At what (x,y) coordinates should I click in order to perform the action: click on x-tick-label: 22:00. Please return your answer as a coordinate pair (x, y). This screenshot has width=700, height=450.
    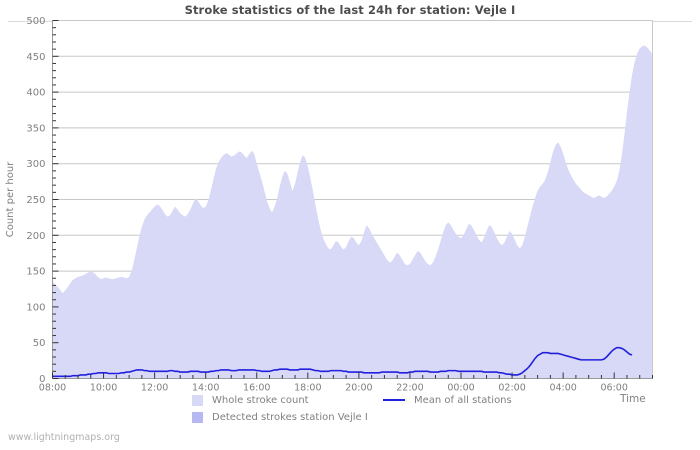
    Looking at the image, I should click on (409, 388).